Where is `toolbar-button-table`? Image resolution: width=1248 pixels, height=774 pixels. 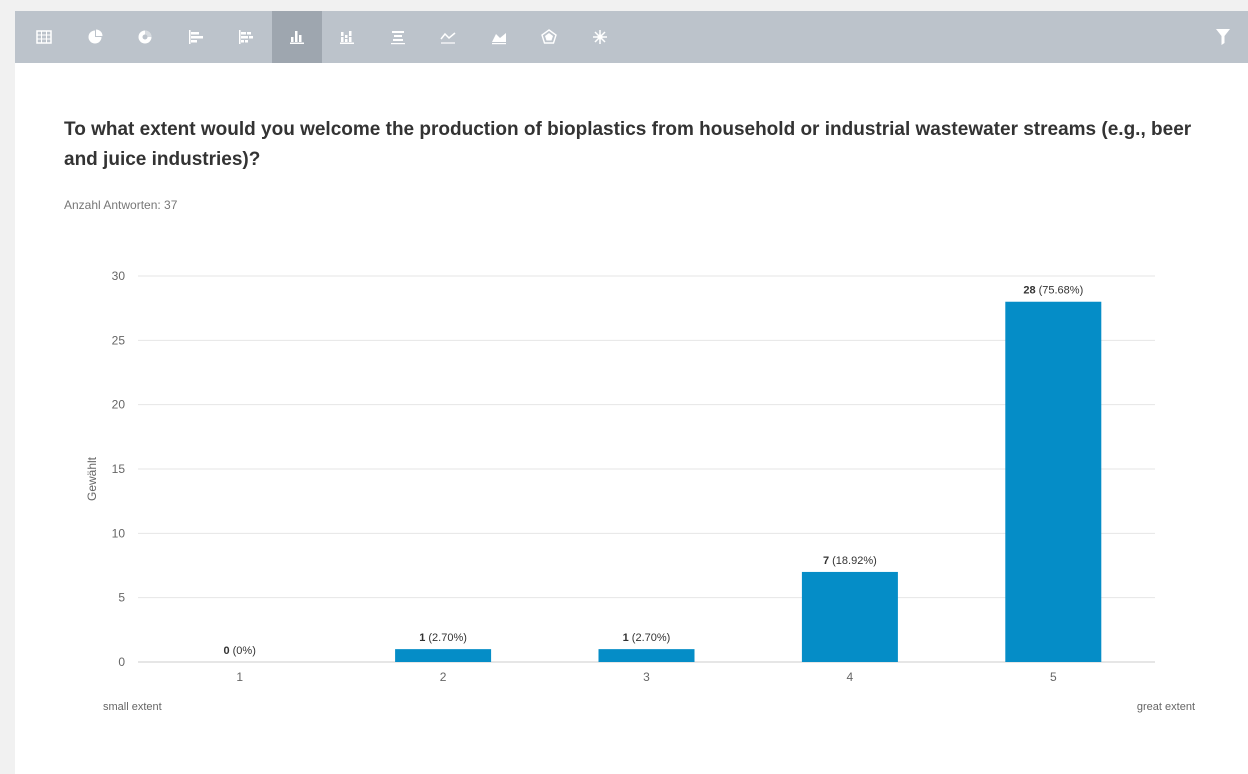 toolbar-button-table is located at coordinates (44, 37).